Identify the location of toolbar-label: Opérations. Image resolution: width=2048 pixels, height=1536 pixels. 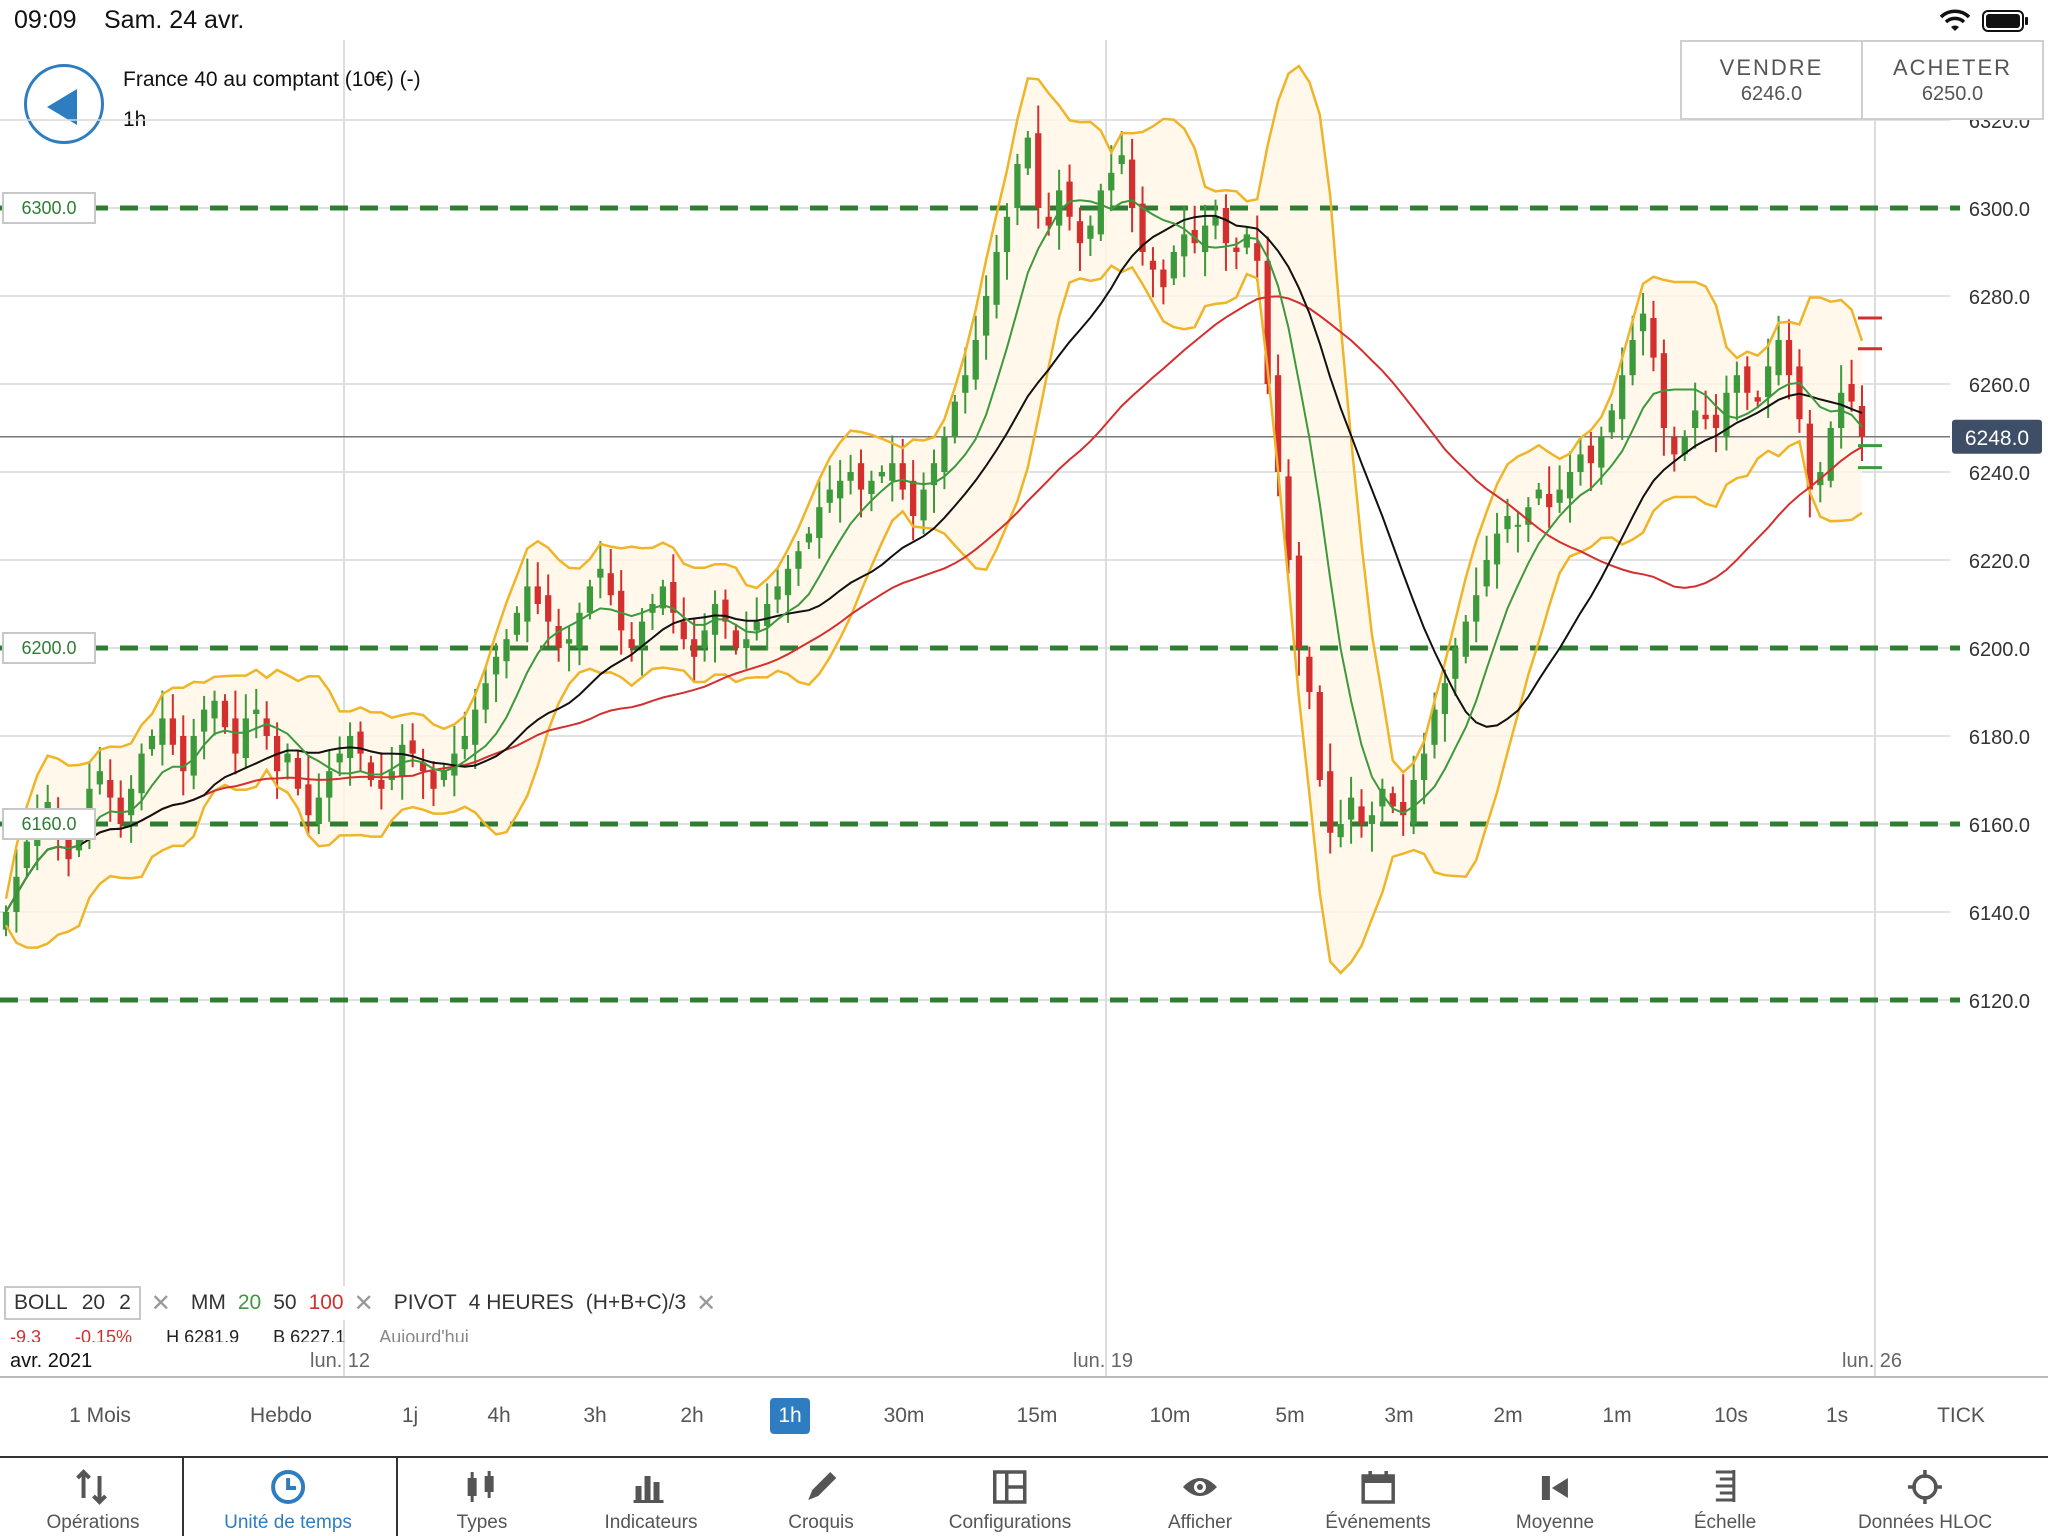
(93, 1522).